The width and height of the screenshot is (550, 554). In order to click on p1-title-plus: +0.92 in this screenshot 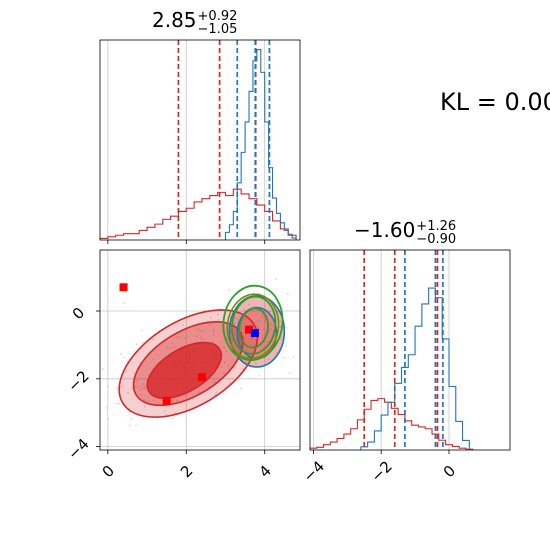, I will do `click(217, 16)`.